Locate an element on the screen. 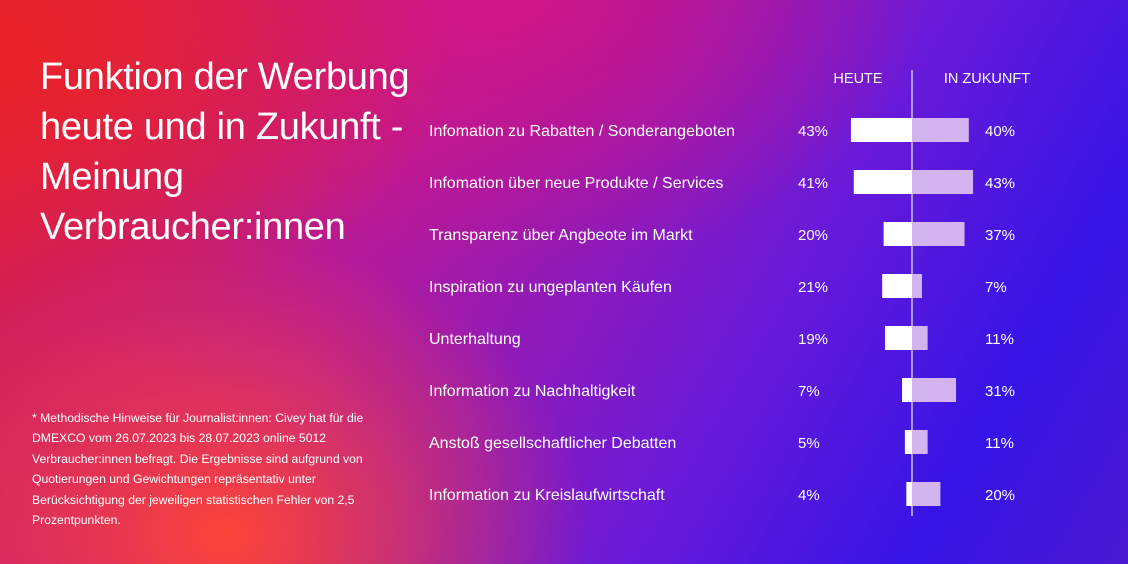  category-label: Infomation über neue Produkte / Services is located at coordinates (576, 183).